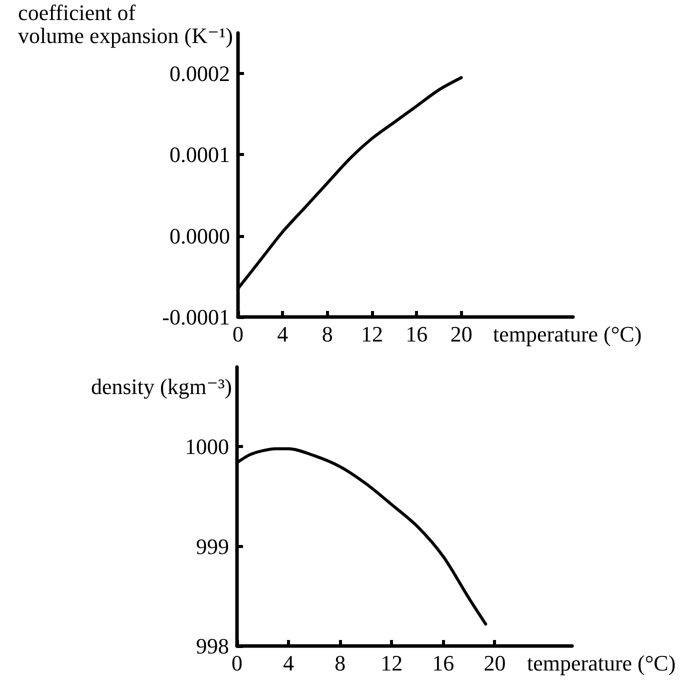  I want to click on y-tick-label: 0.0000, so click(200, 235).